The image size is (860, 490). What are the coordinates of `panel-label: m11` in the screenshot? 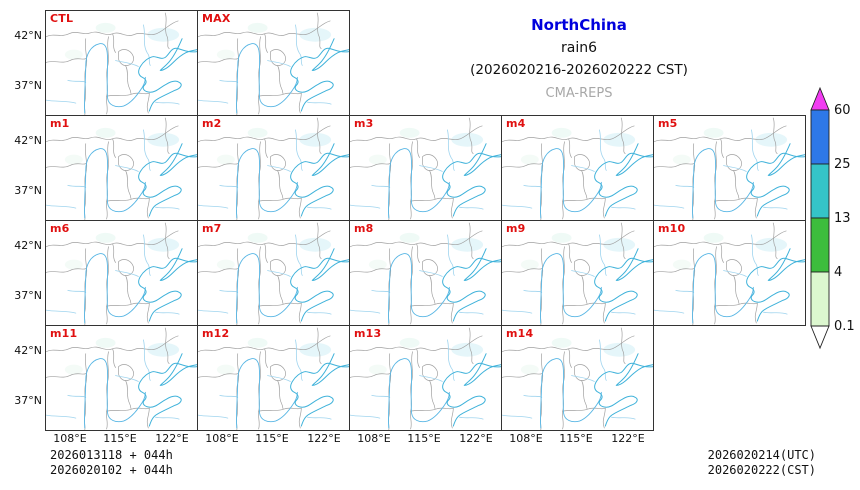 It's located at (64, 333).